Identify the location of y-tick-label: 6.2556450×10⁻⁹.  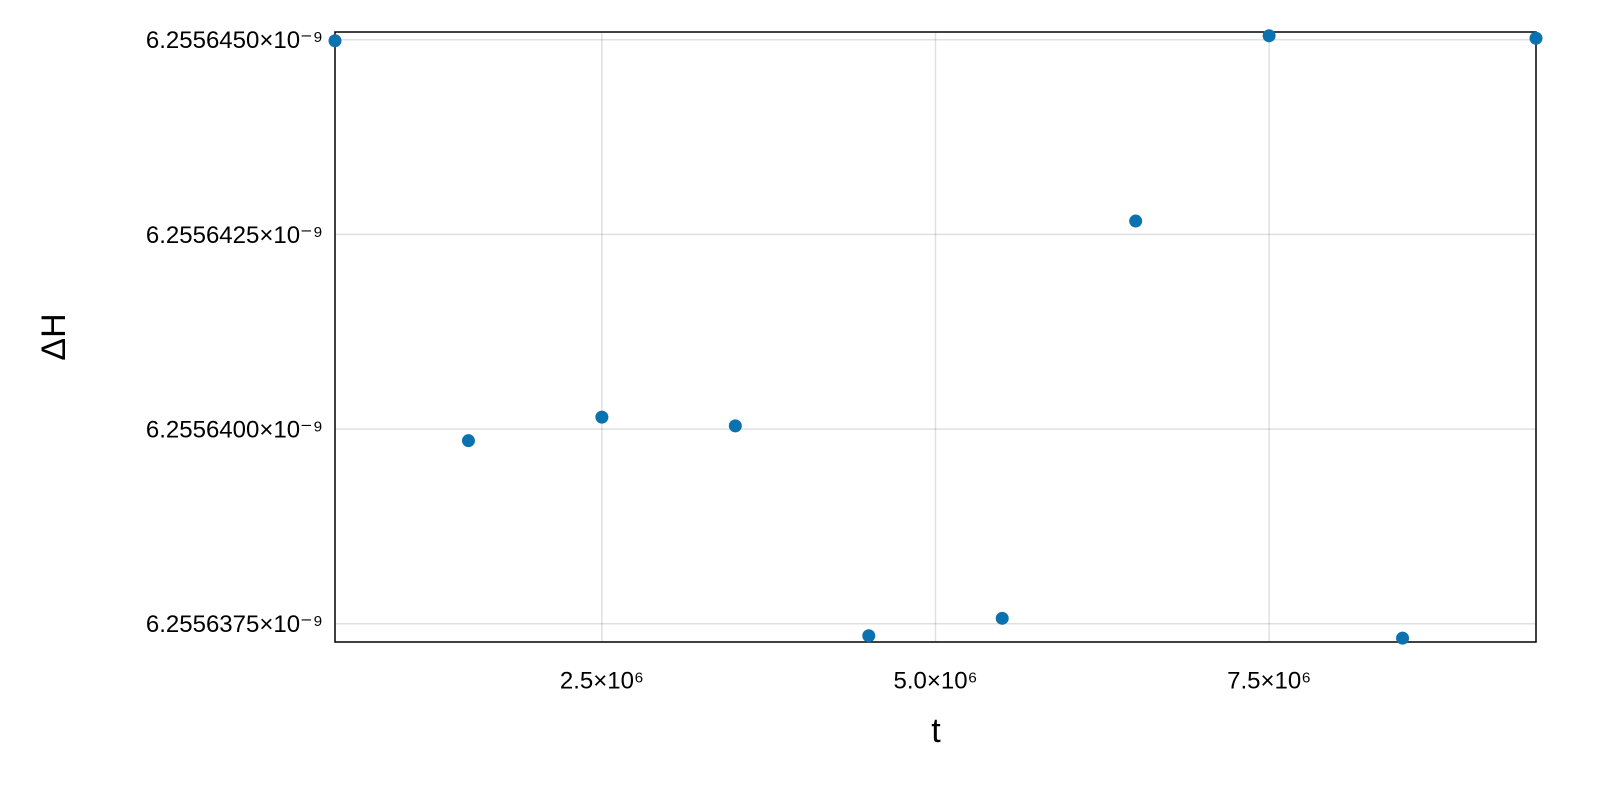
(234, 40).